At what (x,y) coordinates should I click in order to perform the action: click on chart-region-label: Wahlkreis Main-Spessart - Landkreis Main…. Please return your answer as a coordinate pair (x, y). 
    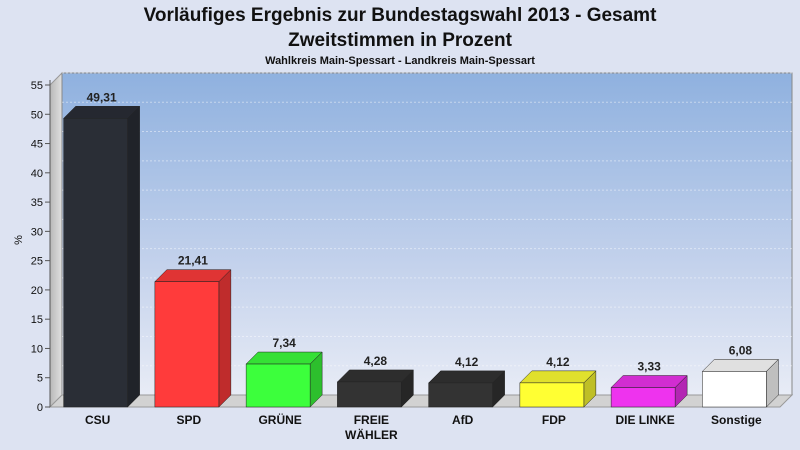
    Looking at the image, I should click on (400, 61).